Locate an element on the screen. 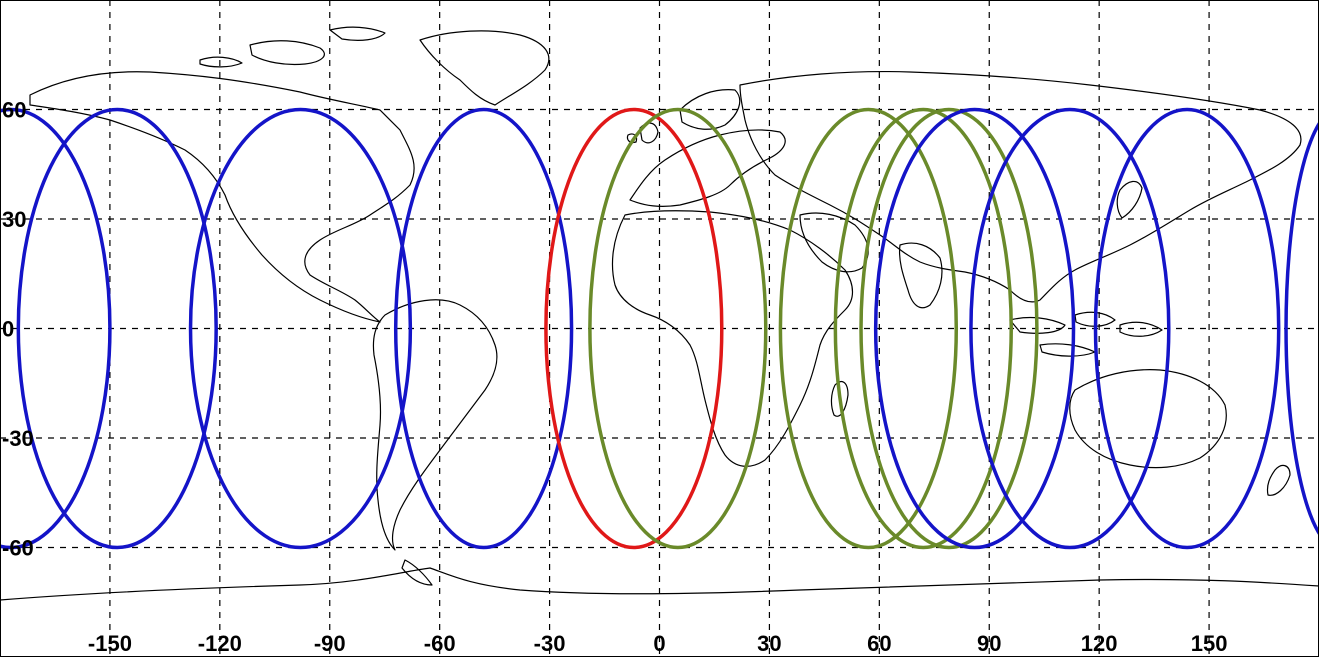  lon-label: -90 is located at coordinates (330, 643).